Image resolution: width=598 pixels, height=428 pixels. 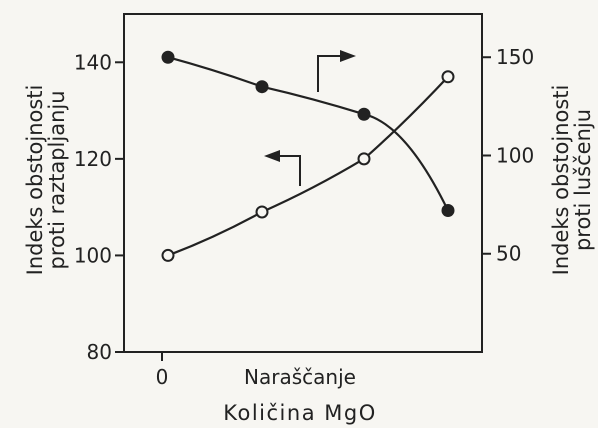 I want to click on left-tick-label: 80, so click(x=99, y=352).